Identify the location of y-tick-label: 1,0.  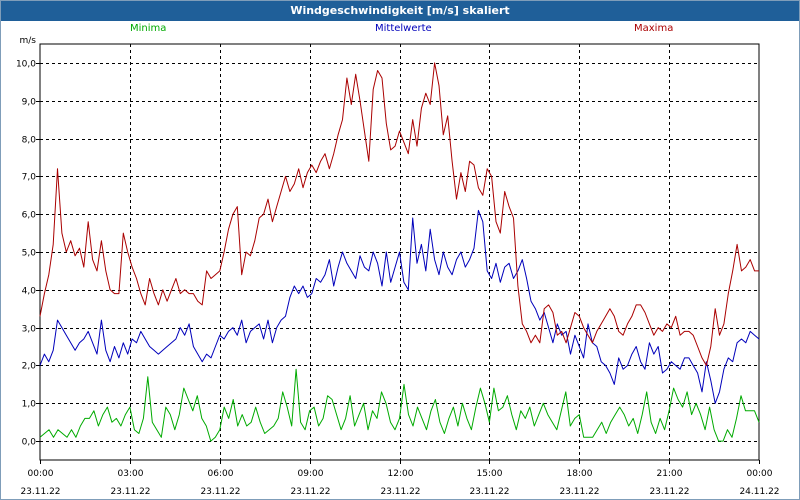
(29, 405).